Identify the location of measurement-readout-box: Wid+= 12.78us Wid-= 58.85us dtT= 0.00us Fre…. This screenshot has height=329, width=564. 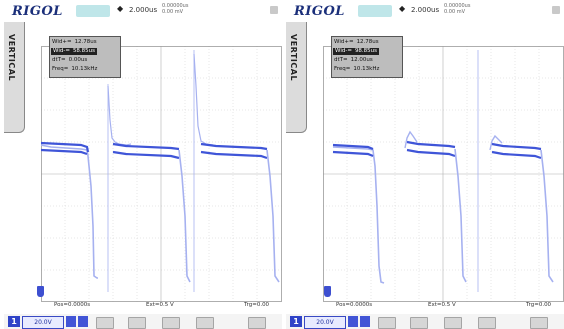
(85, 57).